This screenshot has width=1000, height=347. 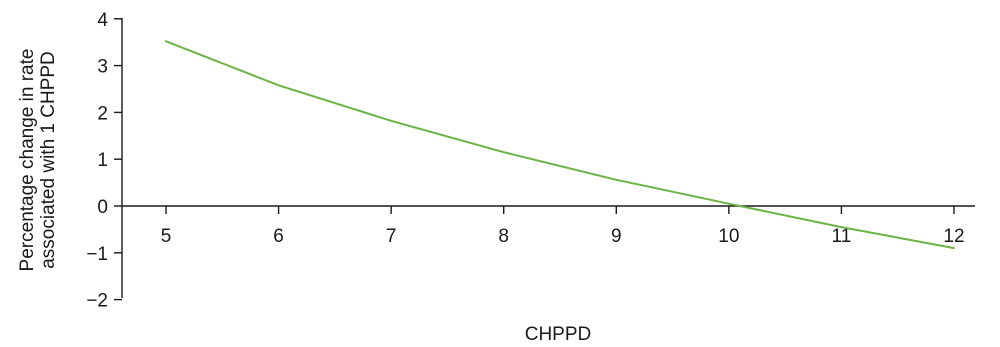 What do you see at coordinates (97, 301) in the screenshot?
I see `y-tick-label: −2` at bounding box center [97, 301].